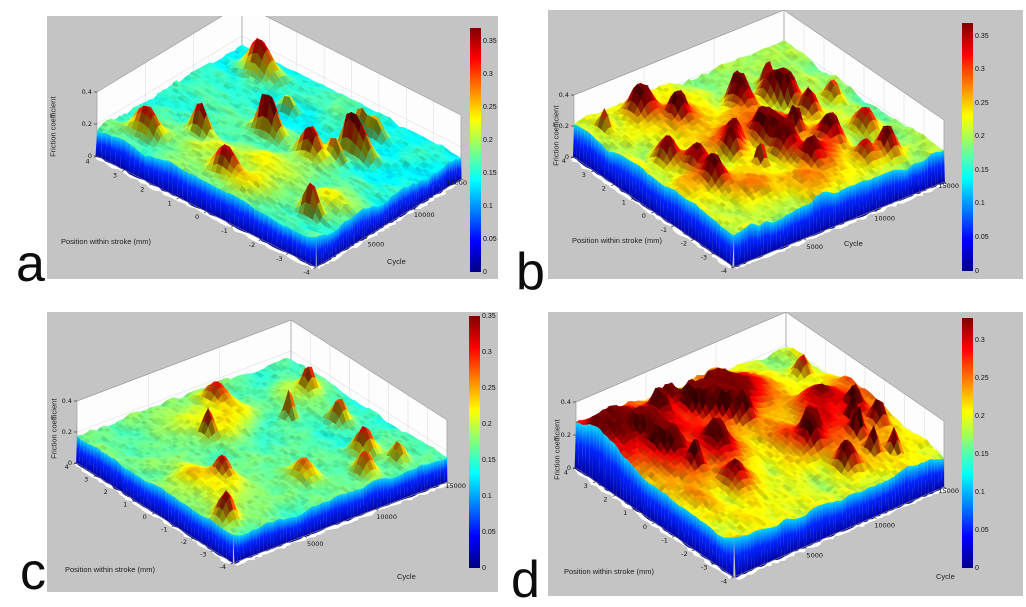 The height and width of the screenshot is (607, 1026). What do you see at coordinates (975, 445) in the screenshot?
I see `colorbar: 0.3 0.25 0.2 0.15 0.1 0.05 0` at bounding box center [975, 445].